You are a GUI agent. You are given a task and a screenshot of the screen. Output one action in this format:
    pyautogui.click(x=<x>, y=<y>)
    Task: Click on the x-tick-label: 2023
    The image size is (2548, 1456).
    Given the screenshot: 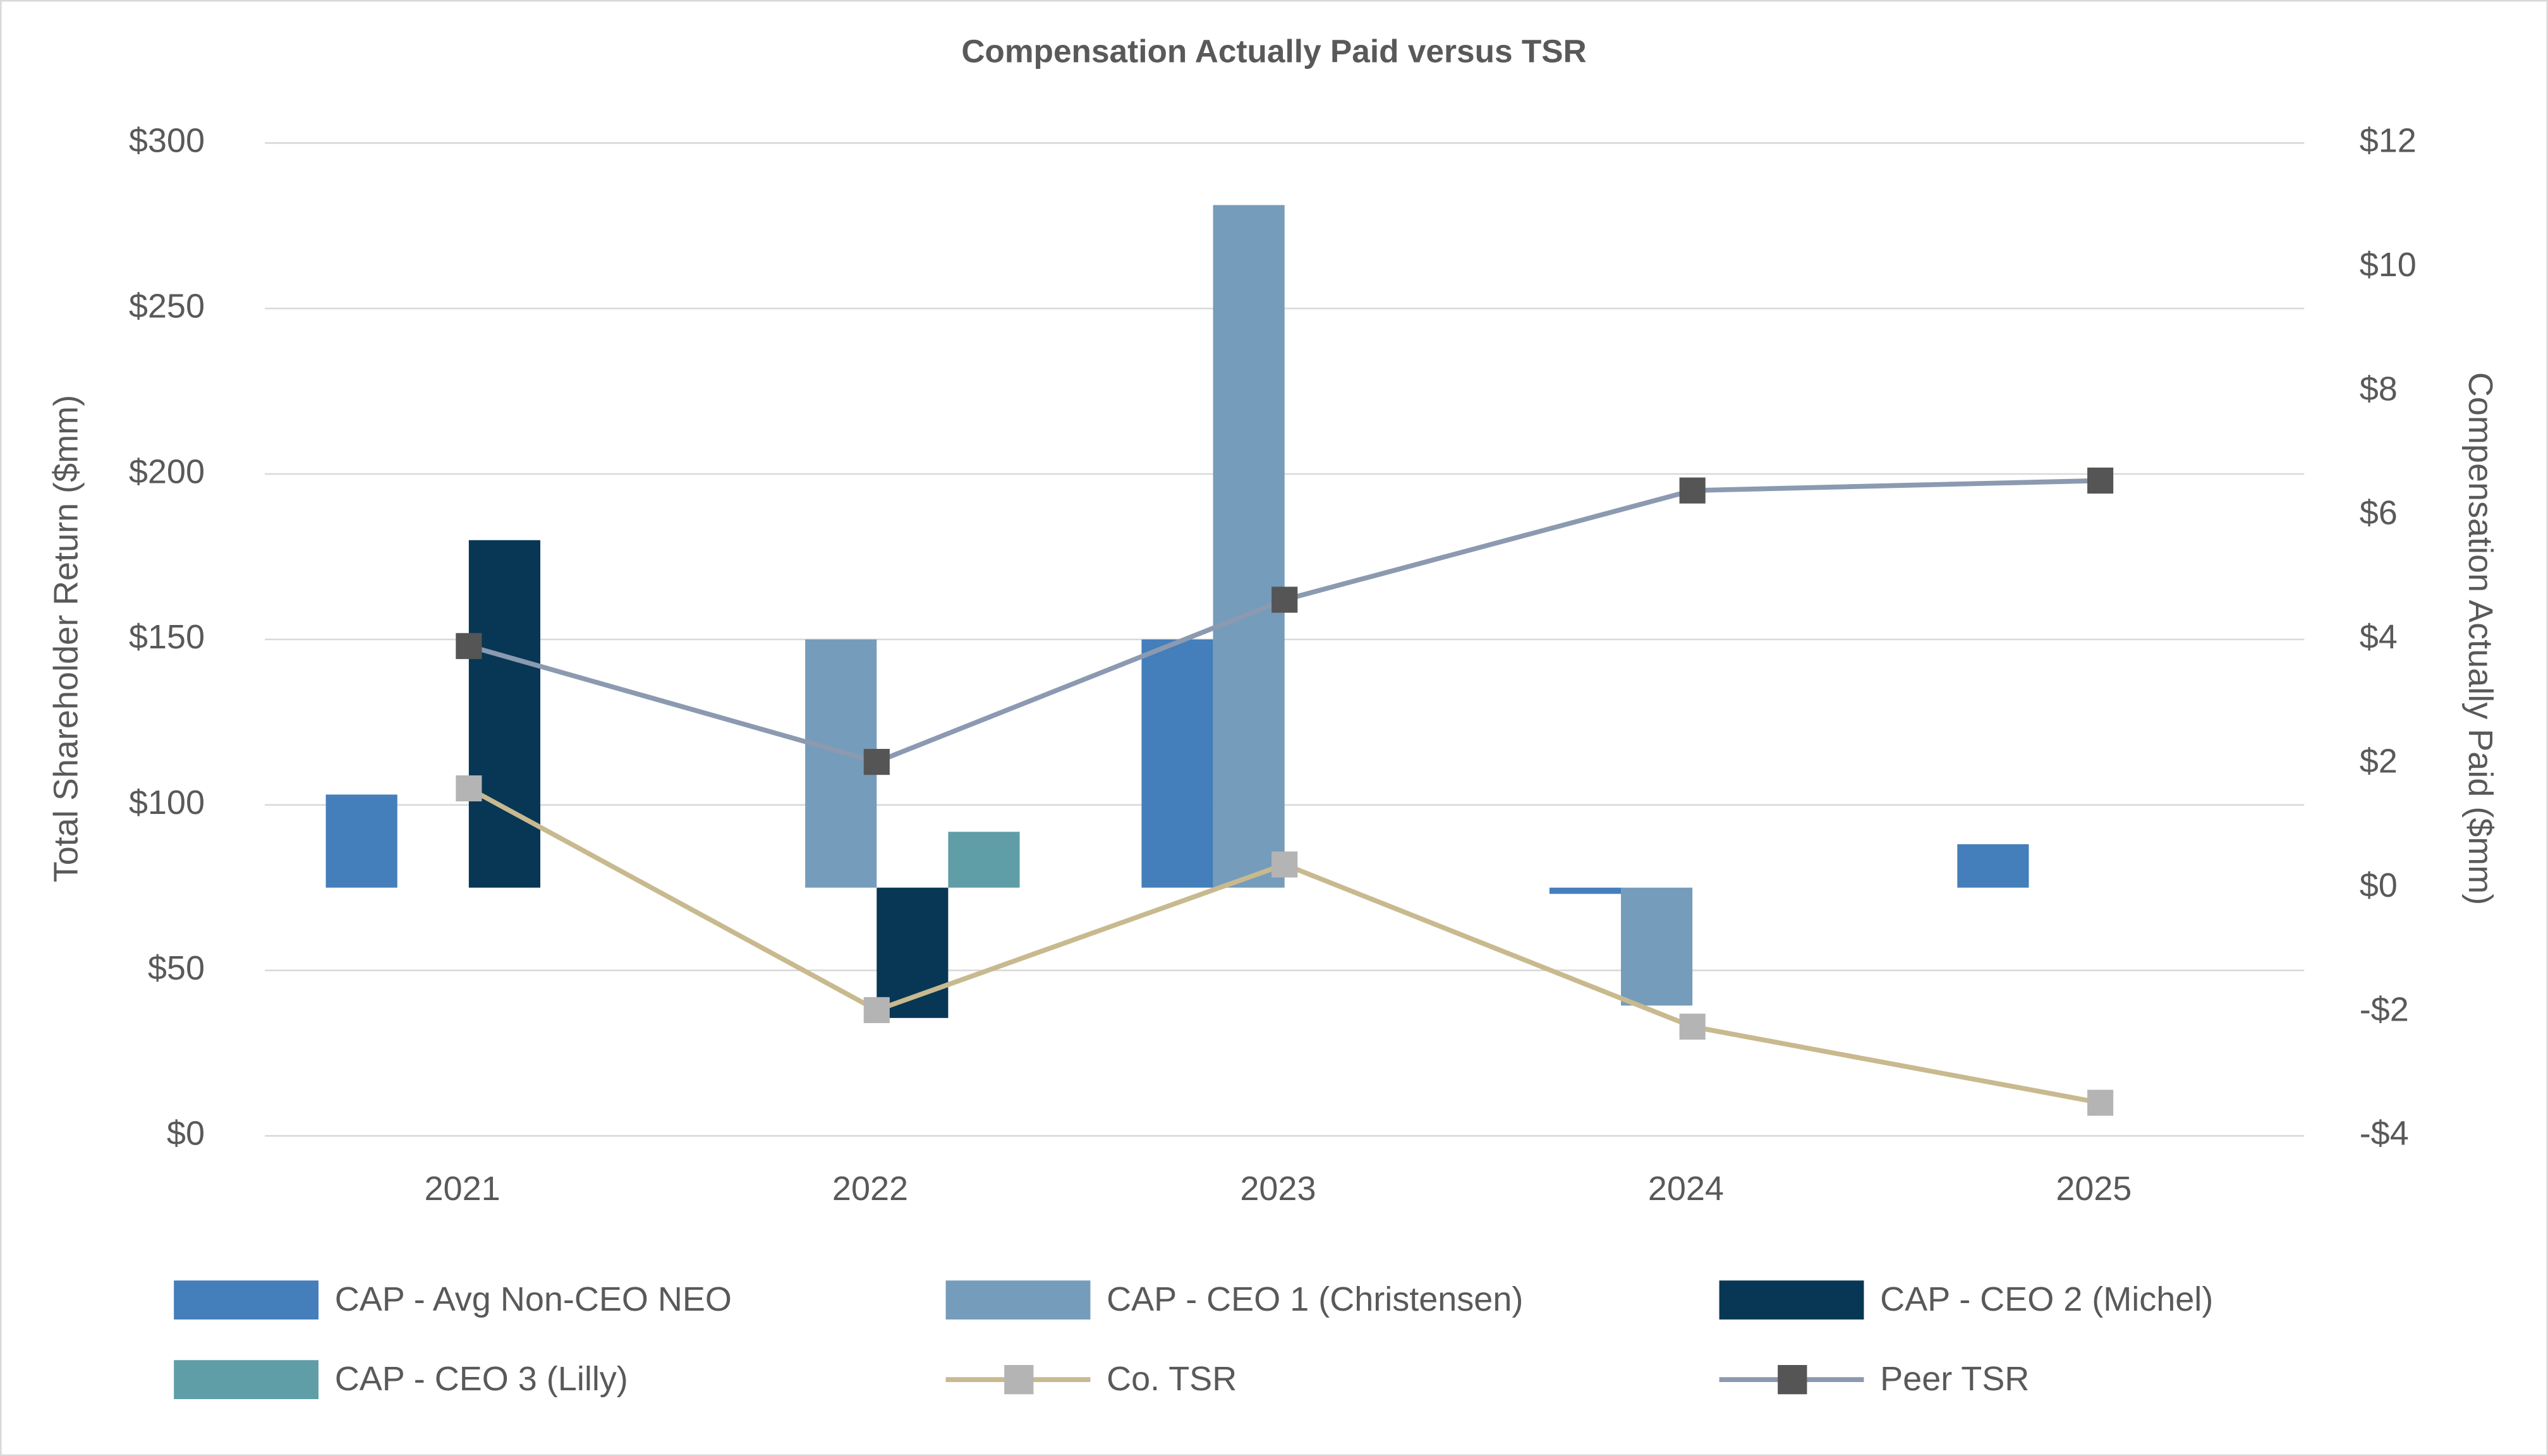 What is the action you would take?
    pyautogui.click(x=1278, y=1189)
    